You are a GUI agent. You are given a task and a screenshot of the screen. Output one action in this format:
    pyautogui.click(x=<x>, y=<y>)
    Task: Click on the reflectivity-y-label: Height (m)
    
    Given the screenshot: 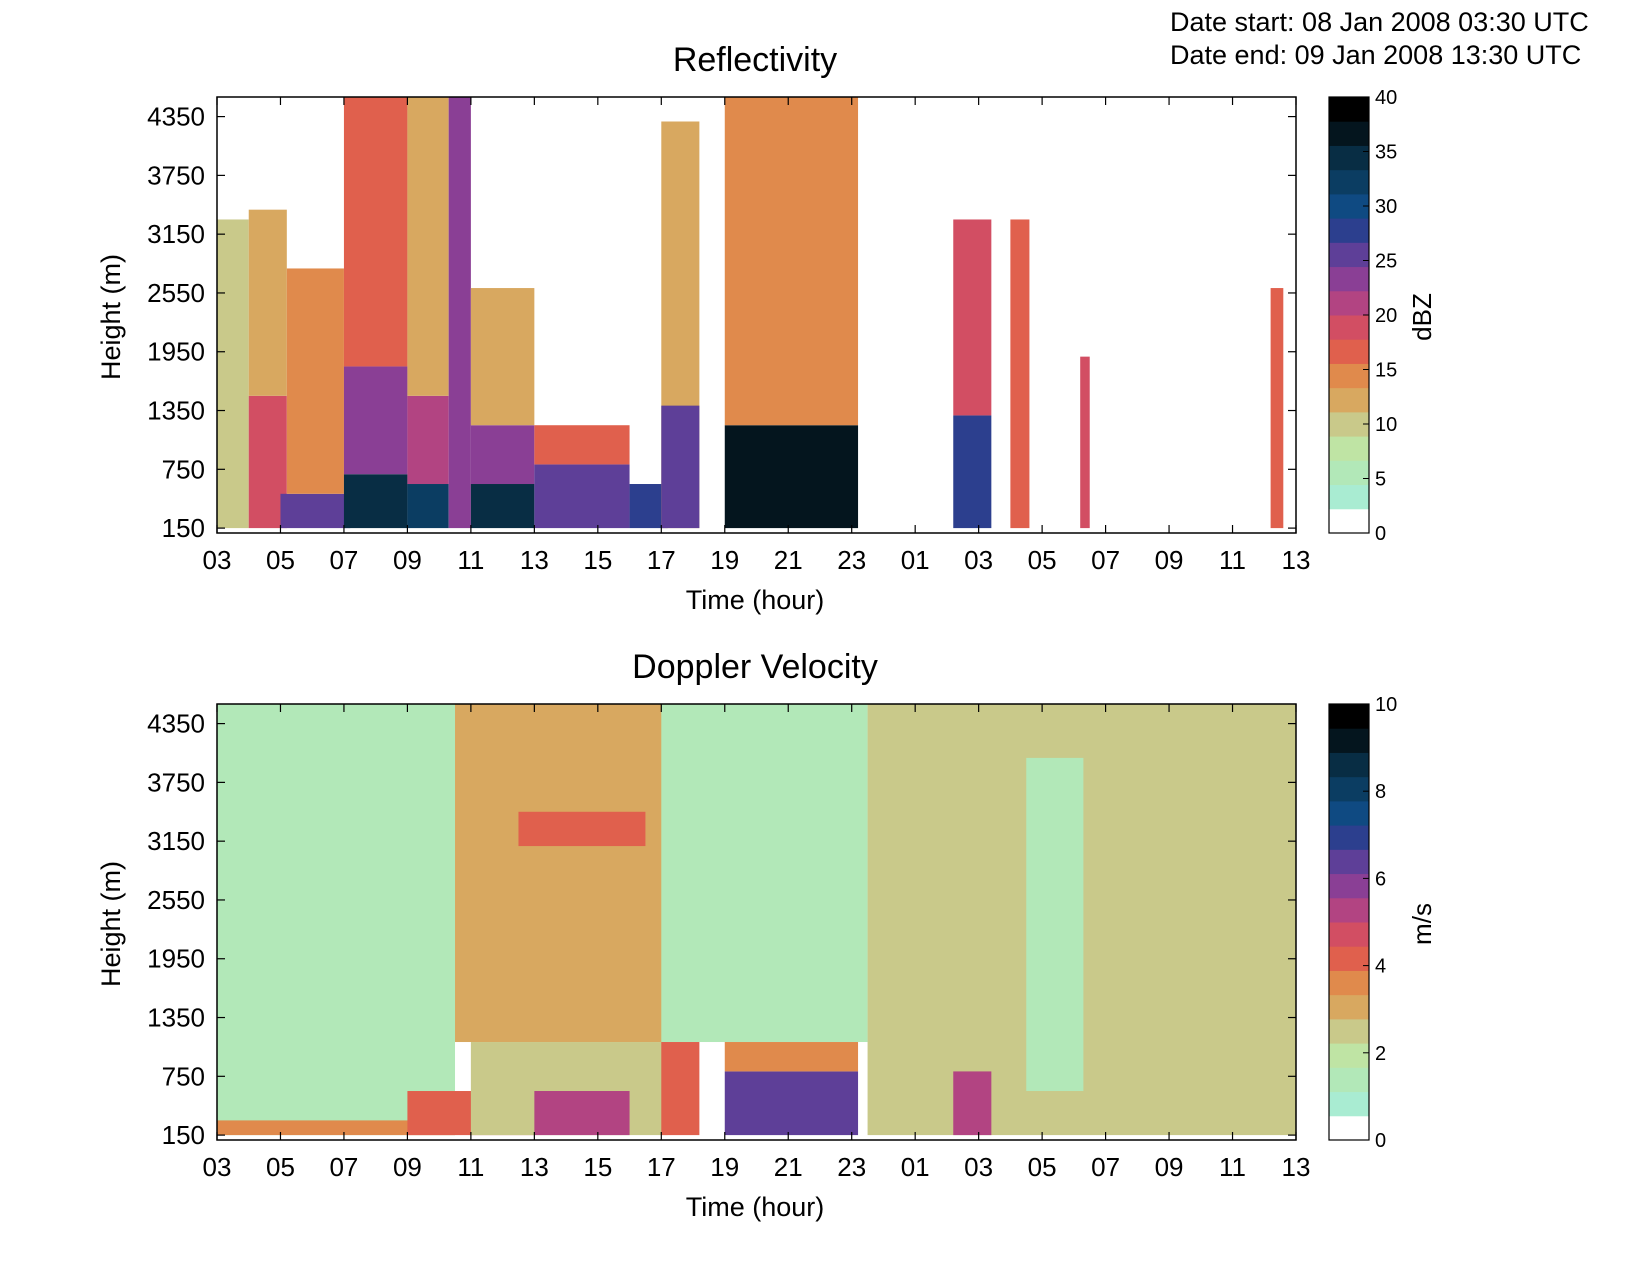 What is the action you would take?
    pyautogui.click(x=111, y=317)
    